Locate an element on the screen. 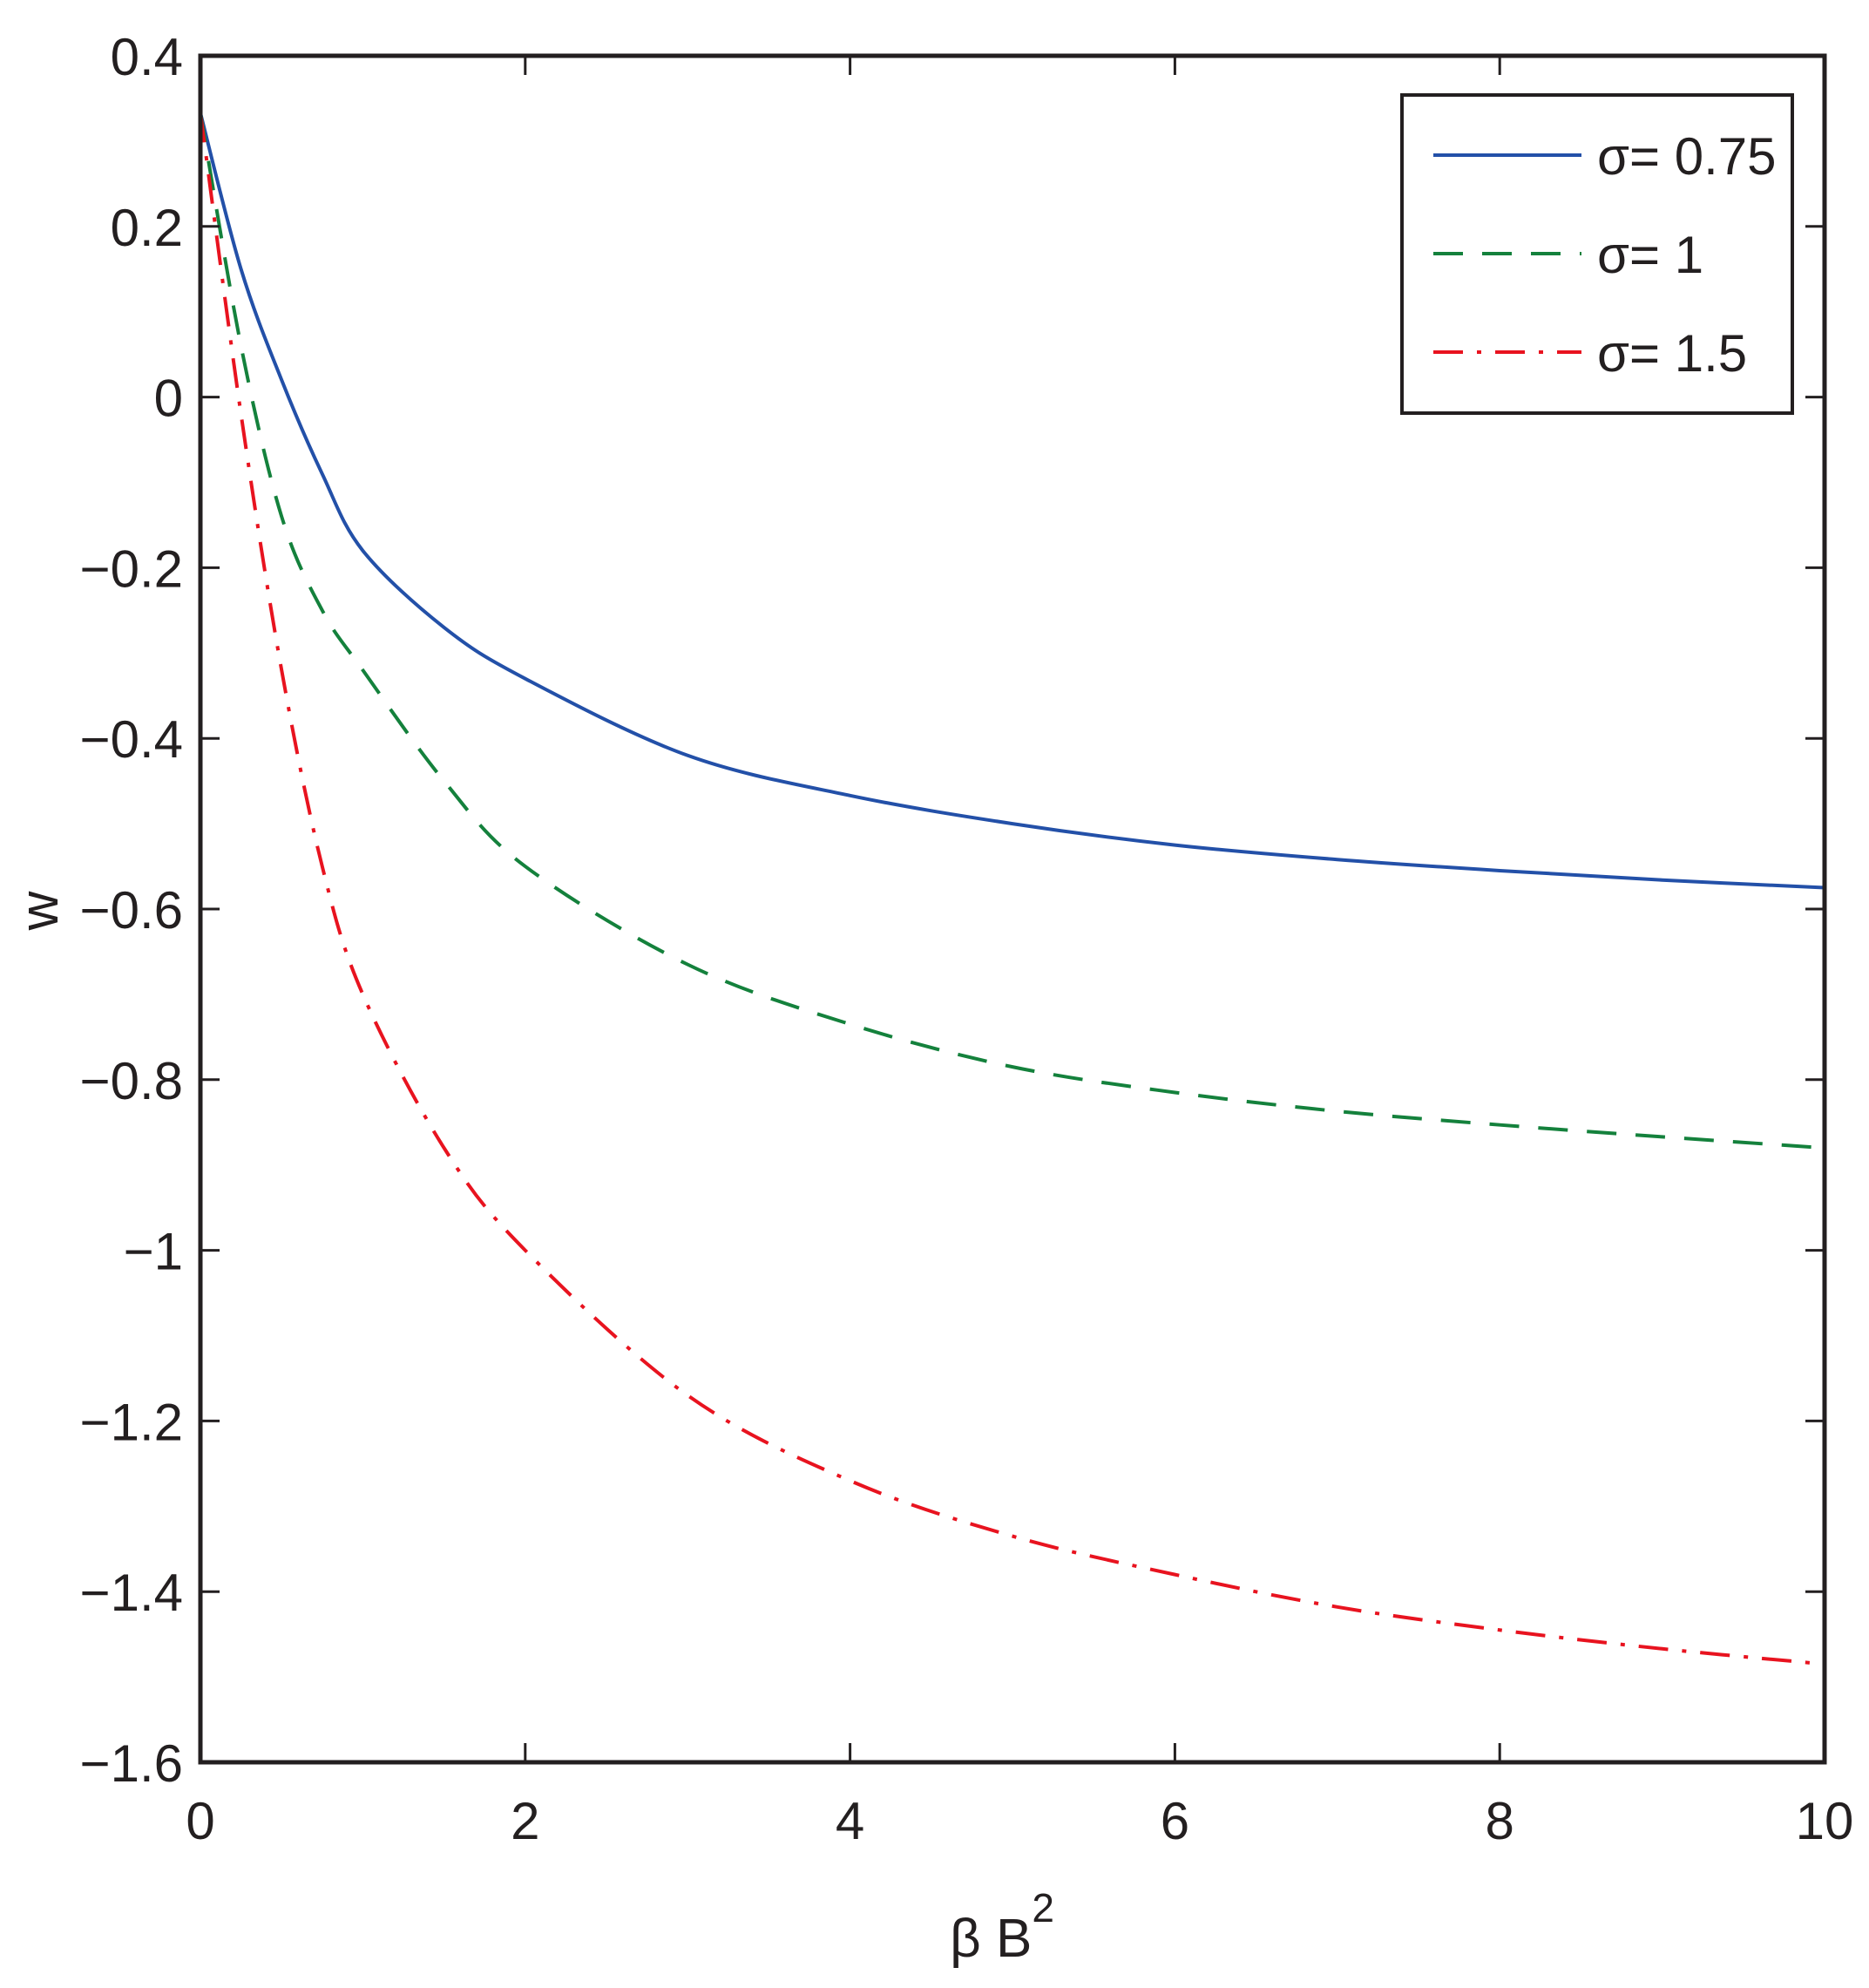  x-tick-label: 10 is located at coordinates (1825, 1821).